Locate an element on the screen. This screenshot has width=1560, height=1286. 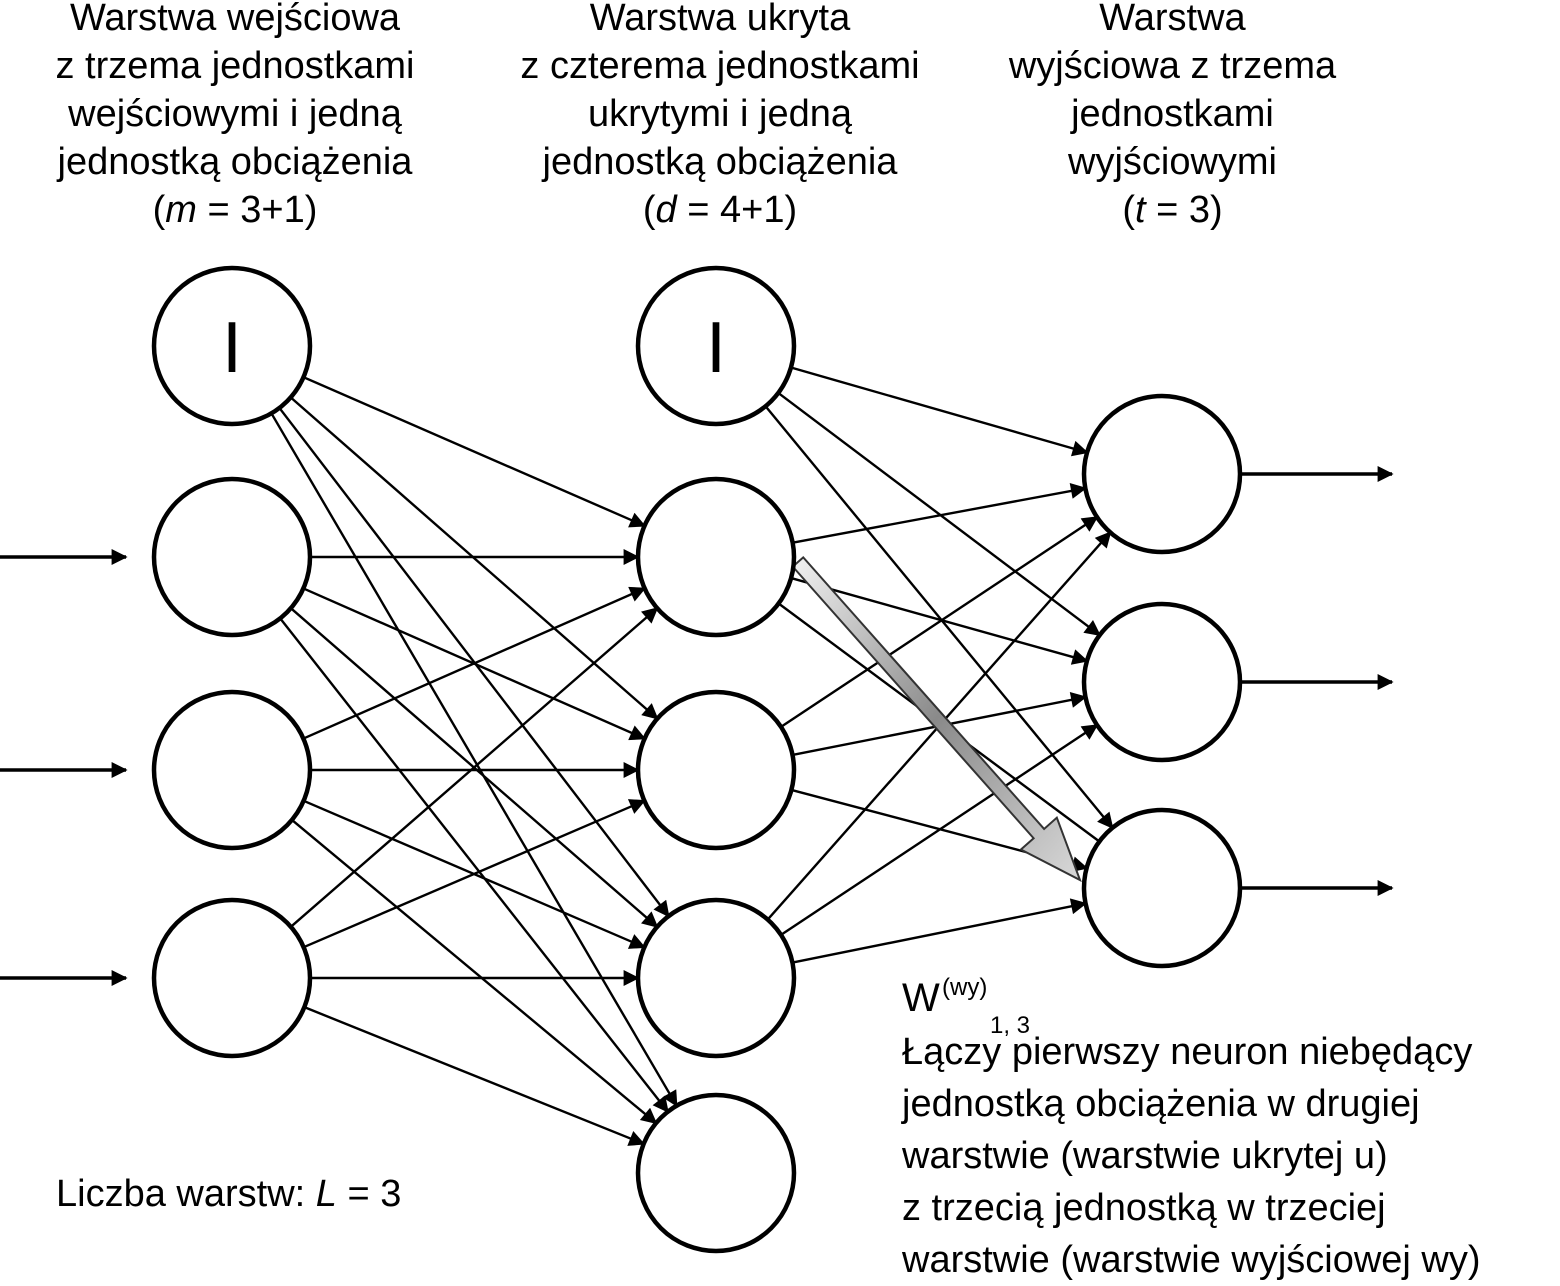
weight-symbol-subscript: 1, 3 is located at coordinates (1010, 1025).